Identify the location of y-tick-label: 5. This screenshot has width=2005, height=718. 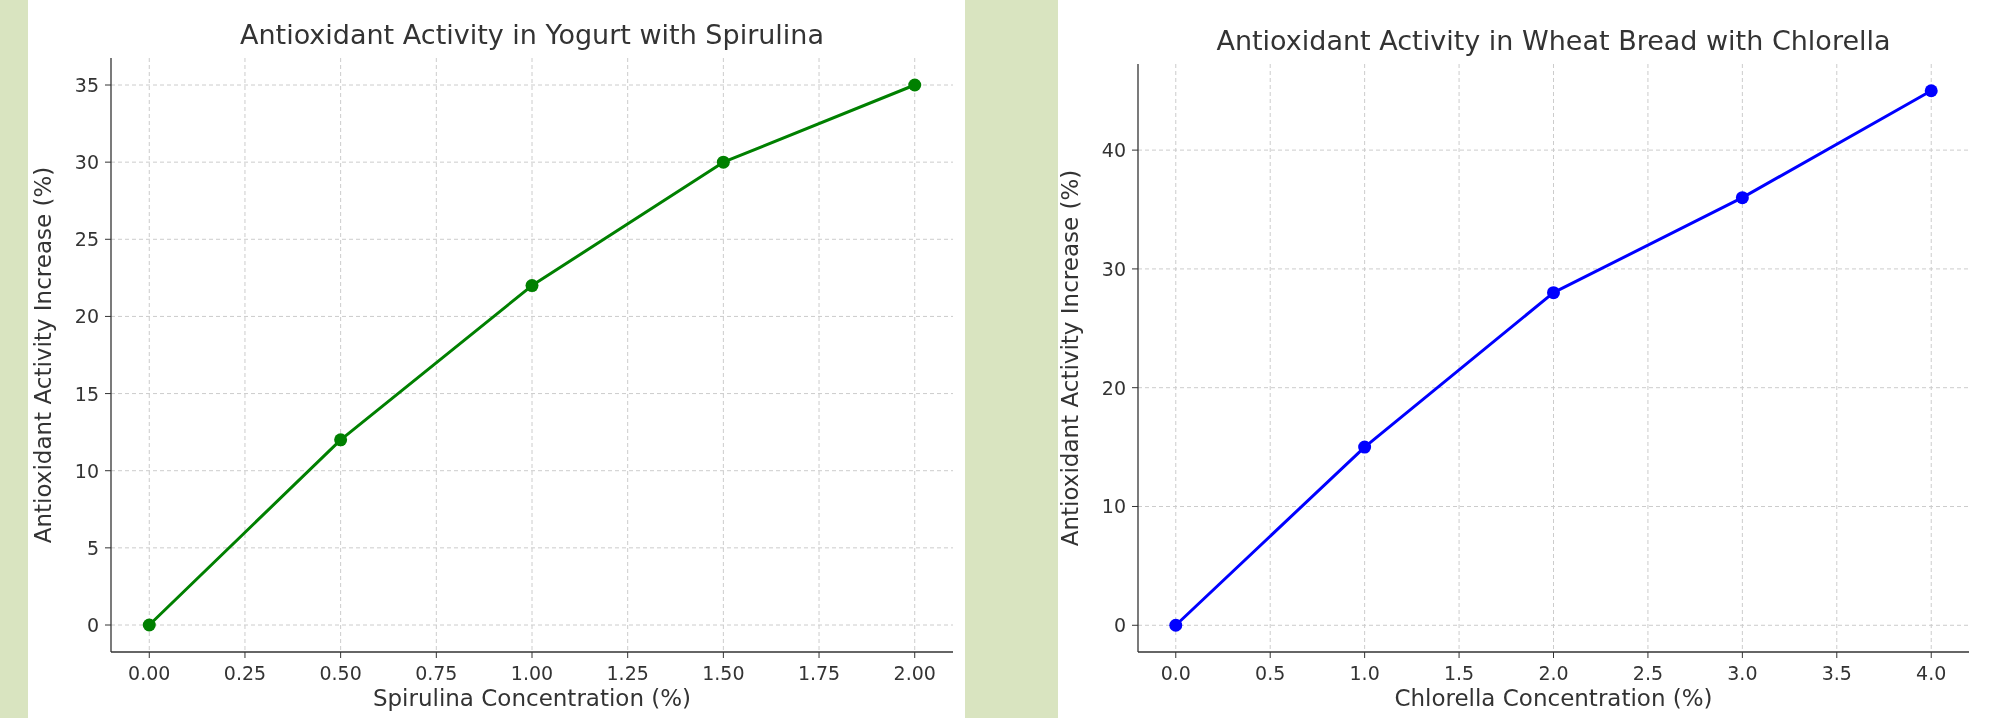
(92, 547).